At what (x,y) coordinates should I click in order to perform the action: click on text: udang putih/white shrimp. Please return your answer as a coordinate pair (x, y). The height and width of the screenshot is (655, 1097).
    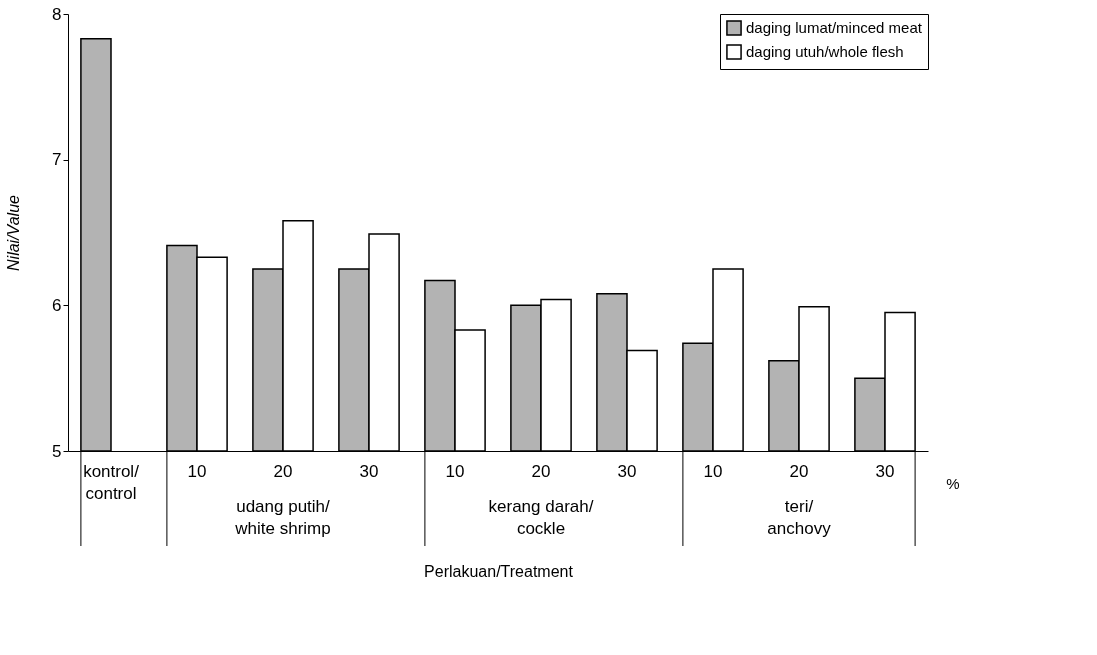
    Looking at the image, I should click on (282, 517).